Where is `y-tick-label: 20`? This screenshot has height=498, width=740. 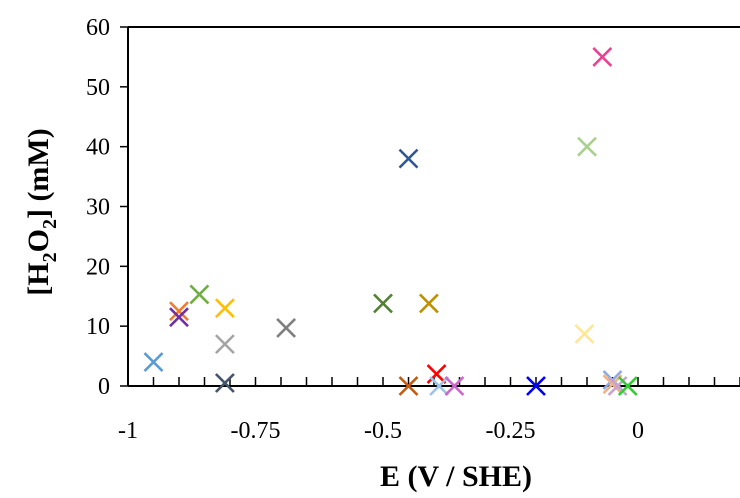
y-tick-label: 20 is located at coordinates (98, 267).